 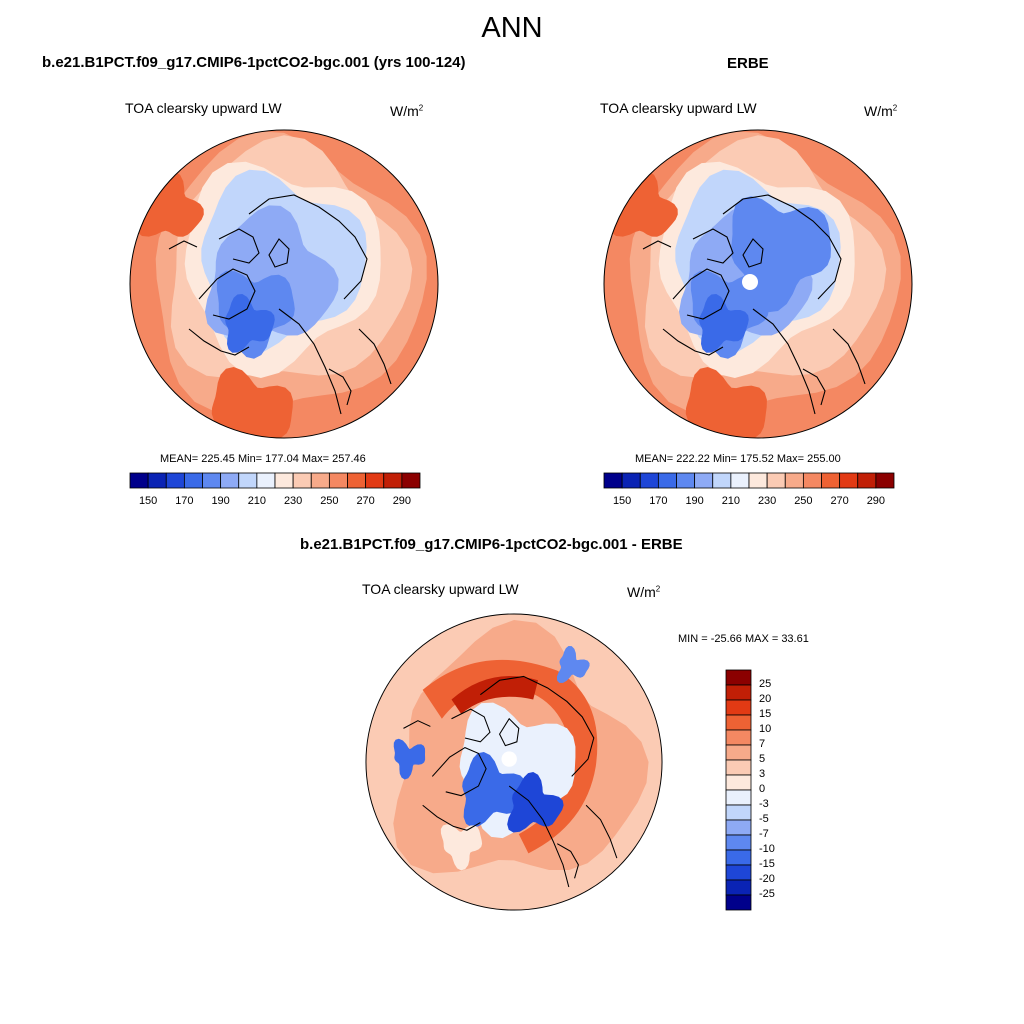 I want to click on colorbar-tick-label: 25, so click(x=765, y=684).